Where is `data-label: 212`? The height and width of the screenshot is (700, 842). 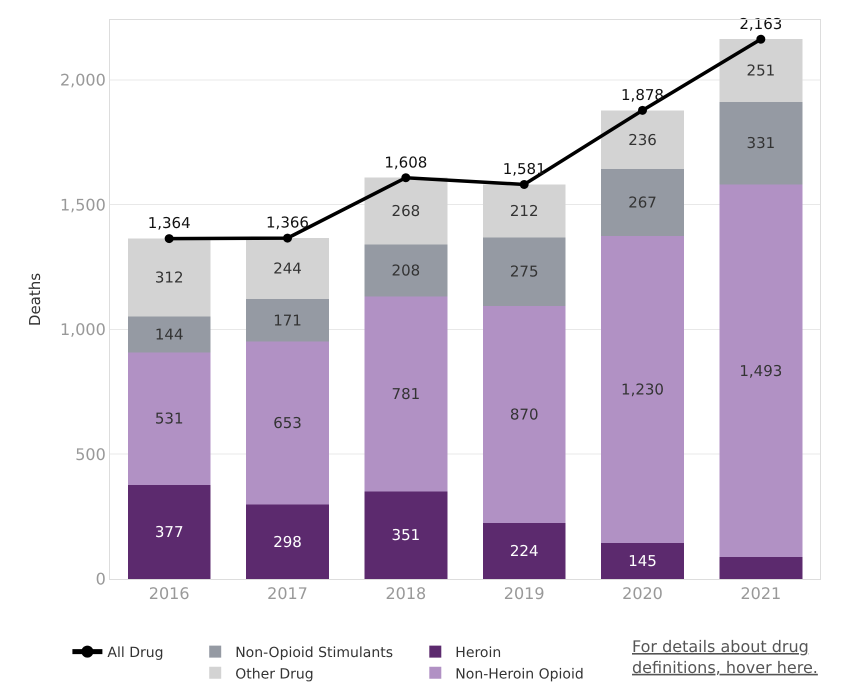
data-label: 212 is located at coordinates (524, 211).